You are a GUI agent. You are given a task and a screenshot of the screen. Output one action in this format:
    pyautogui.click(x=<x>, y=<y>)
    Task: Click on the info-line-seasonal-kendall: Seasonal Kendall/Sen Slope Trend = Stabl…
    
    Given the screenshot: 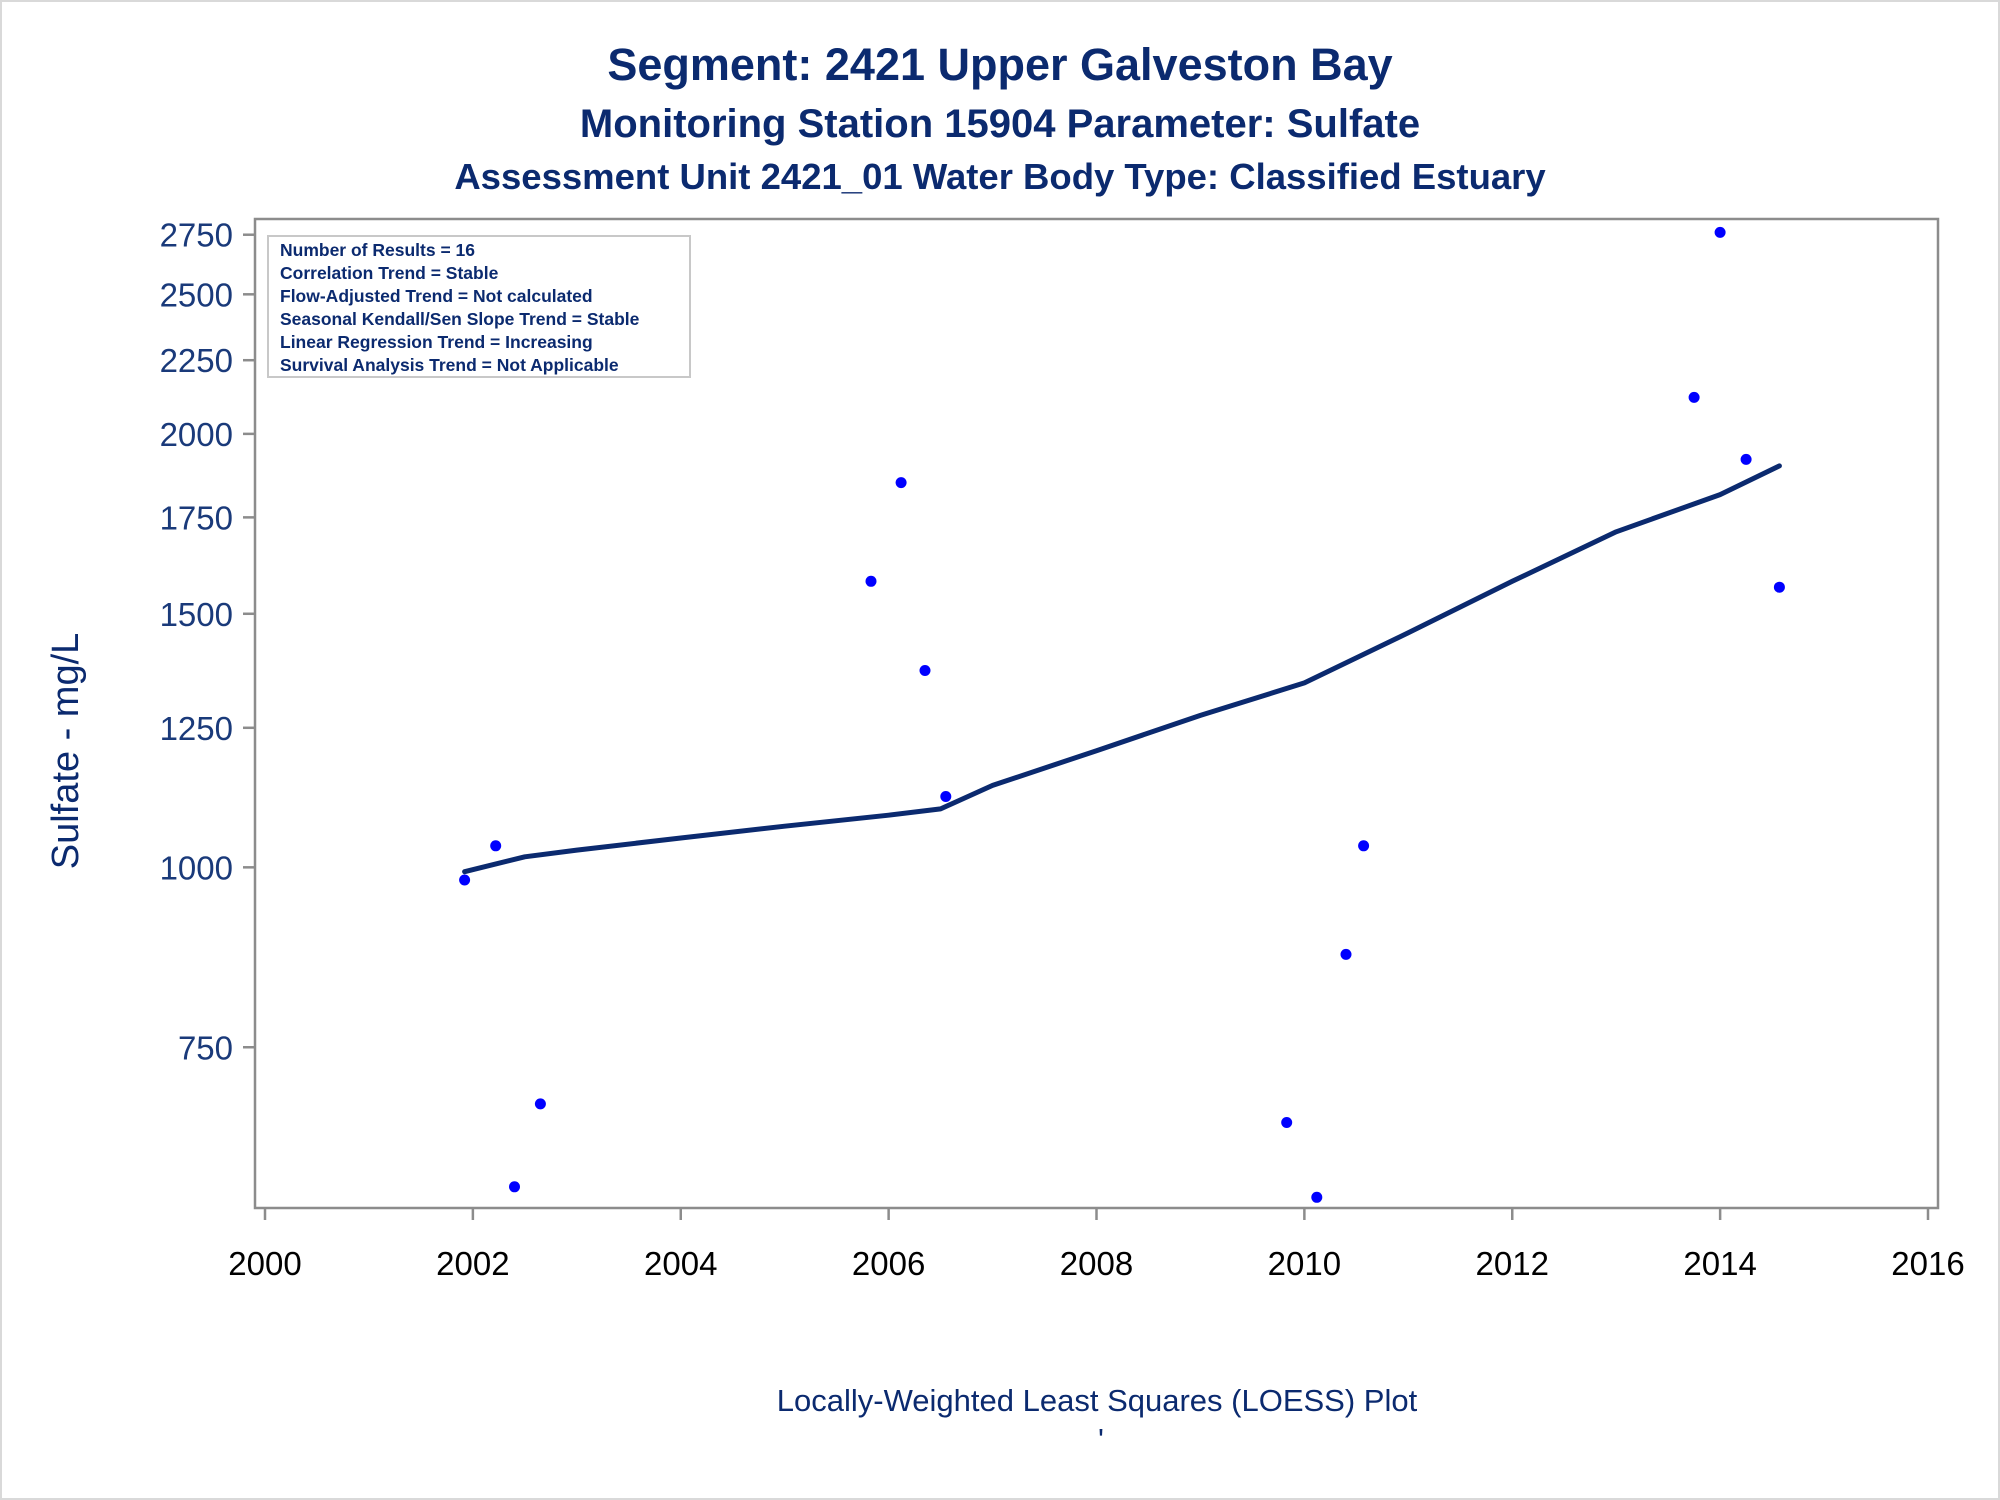 What is the action you would take?
    pyautogui.click(x=460, y=319)
    